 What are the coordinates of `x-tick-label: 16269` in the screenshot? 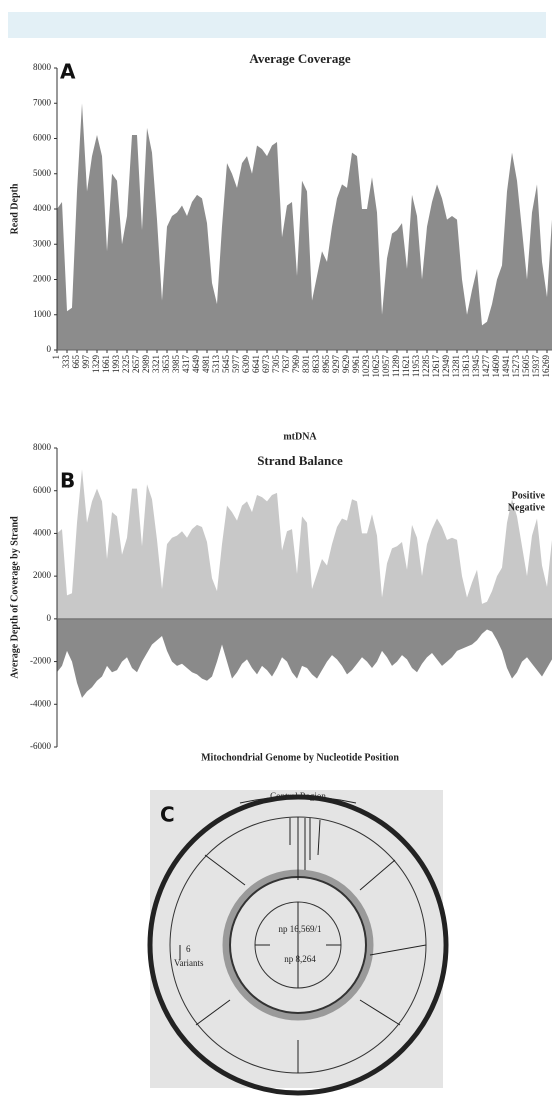 It's located at (546, 366).